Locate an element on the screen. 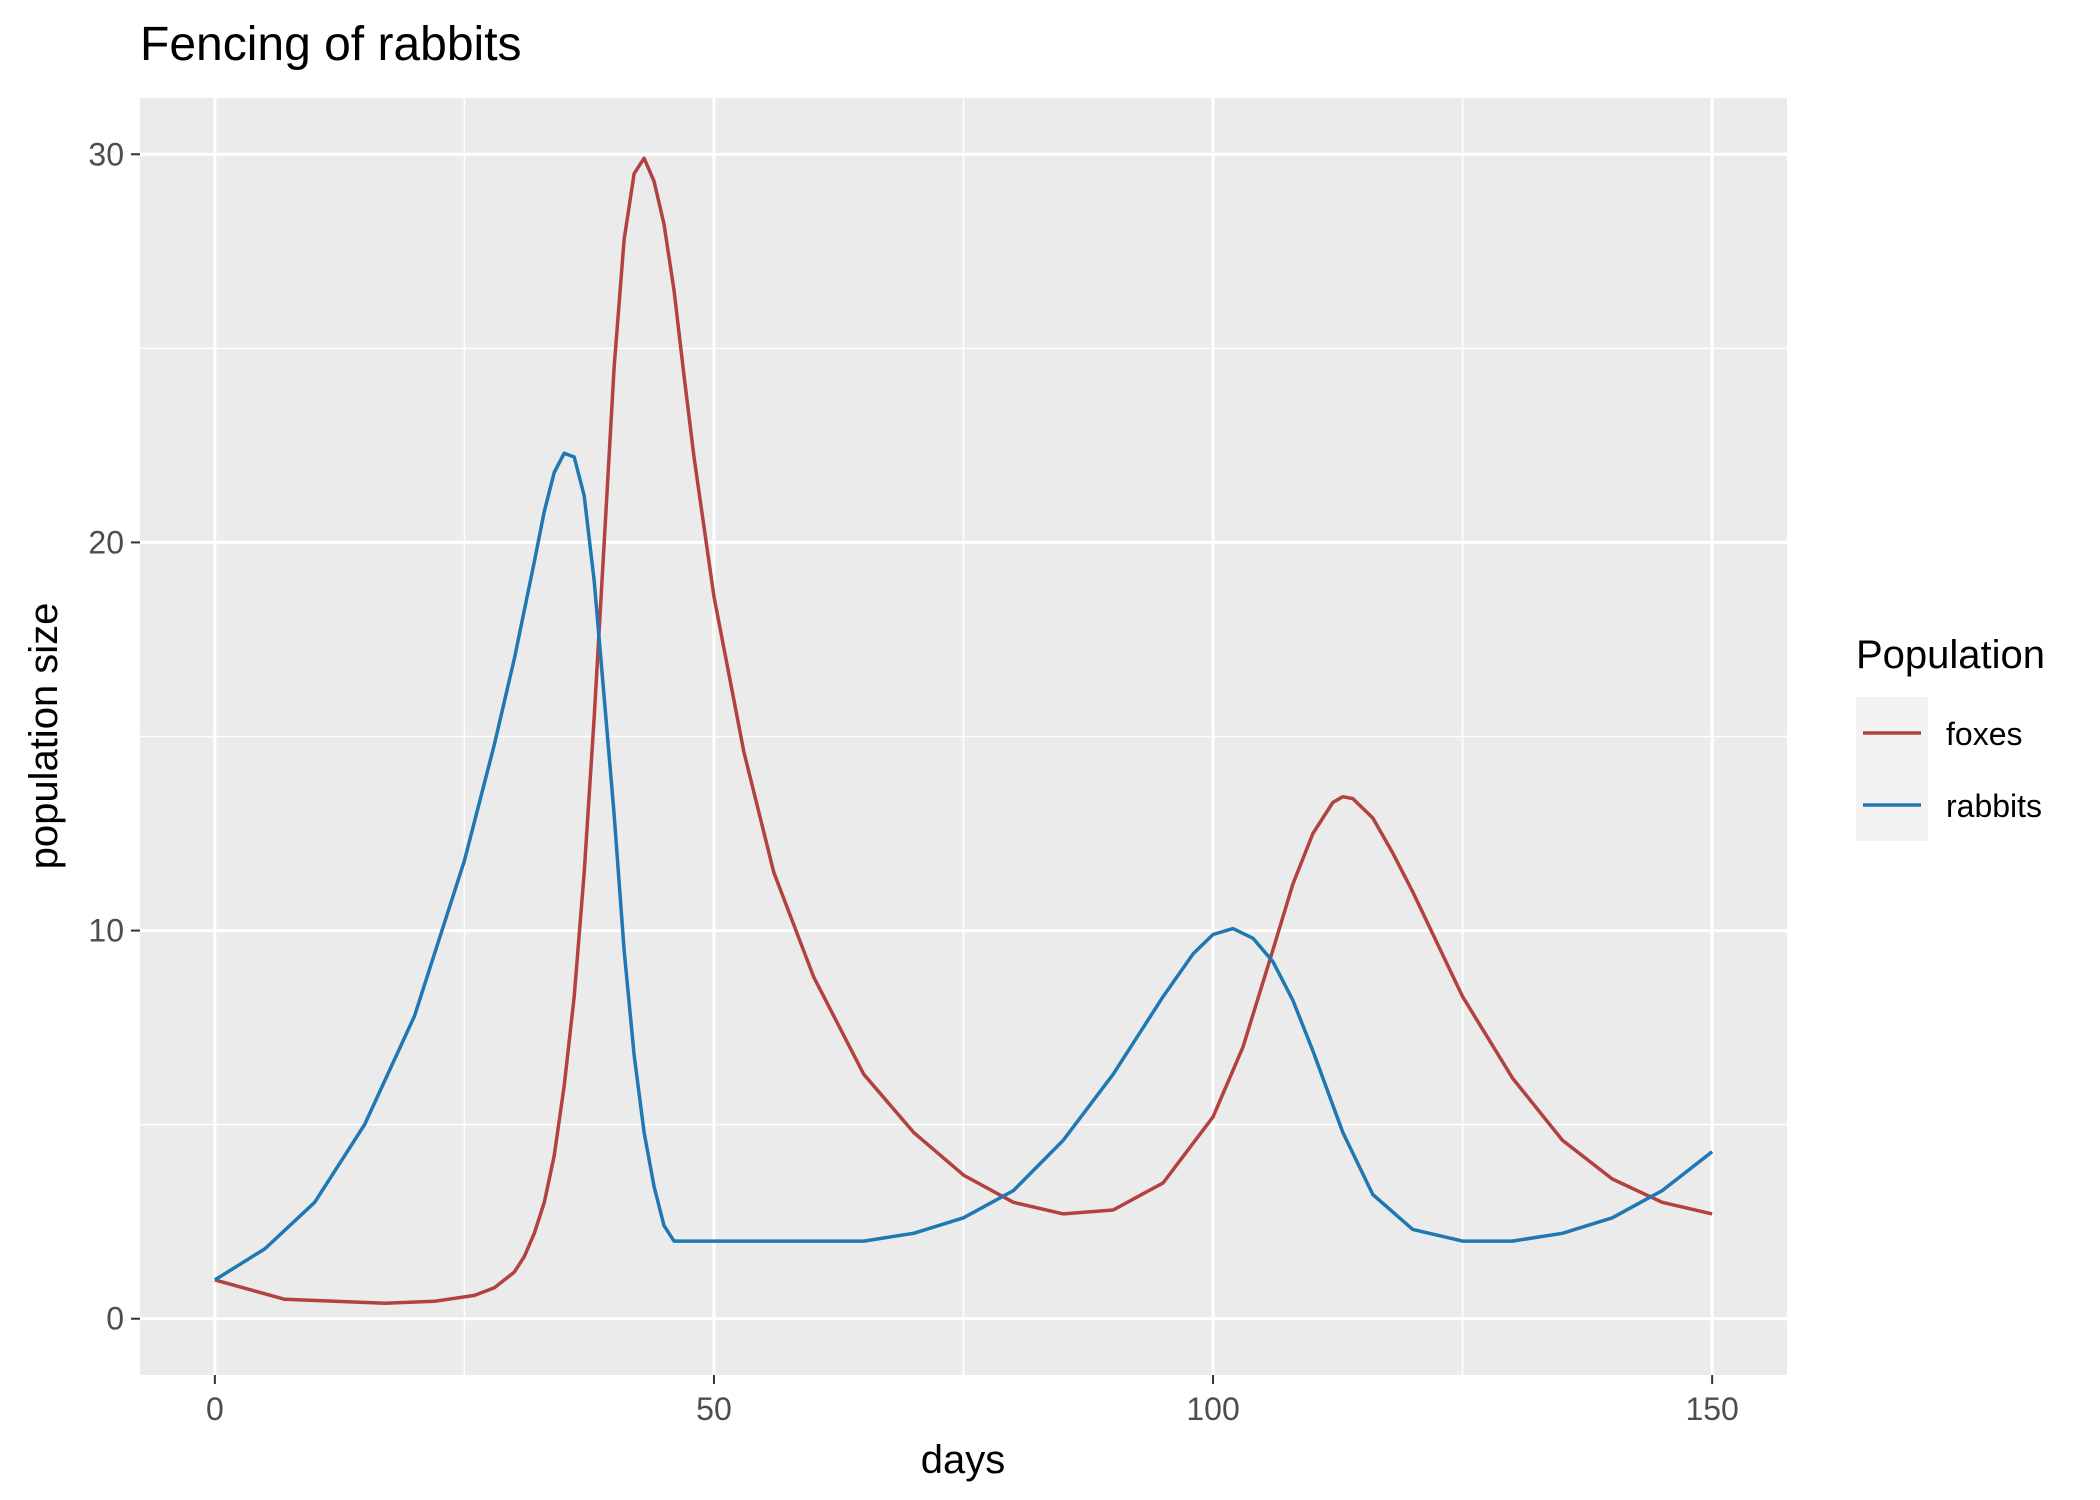 The height and width of the screenshot is (1500, 2100). legend-key-background is located at coordinates (1892, 769).